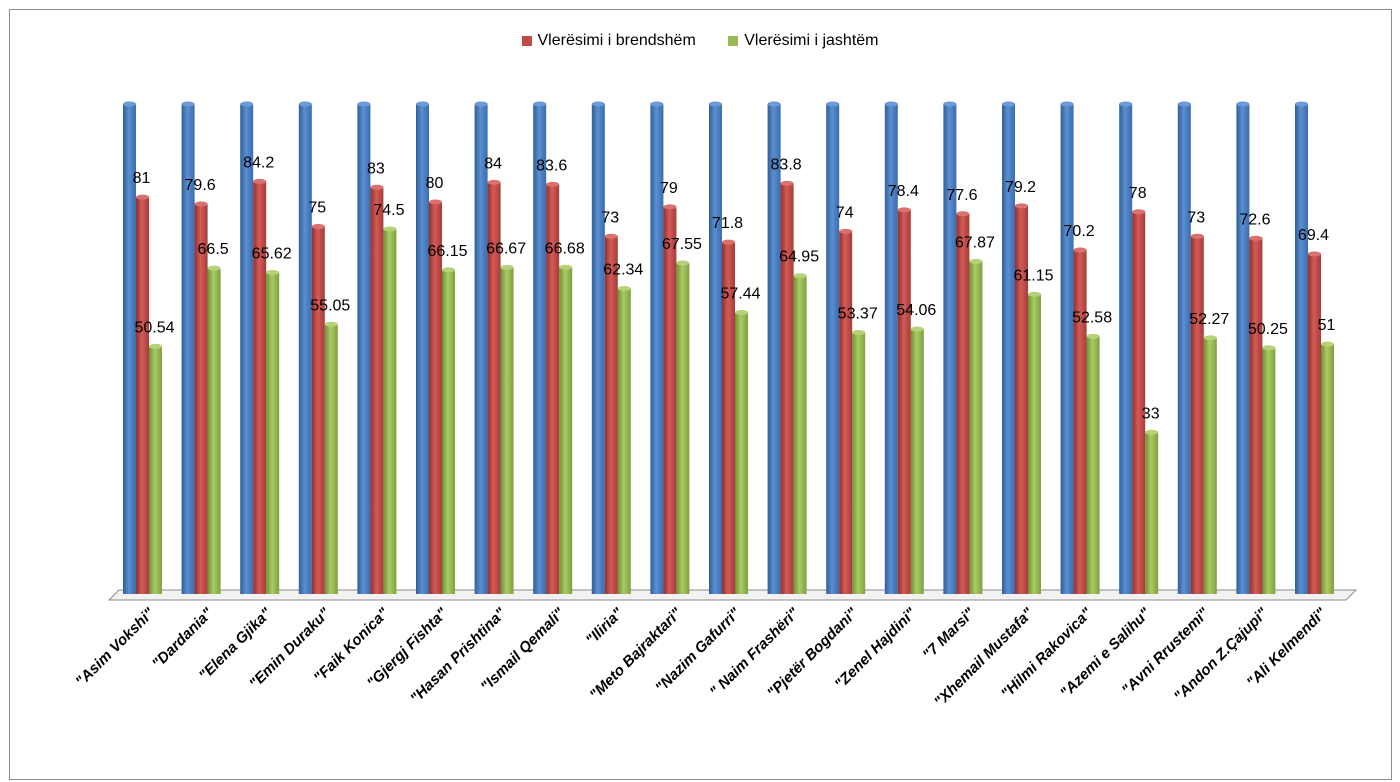  What do you see at coordinates (845, 212) in the screenshot?
I see `value-label-internal-13: 74` at bounding box center [845, 212].